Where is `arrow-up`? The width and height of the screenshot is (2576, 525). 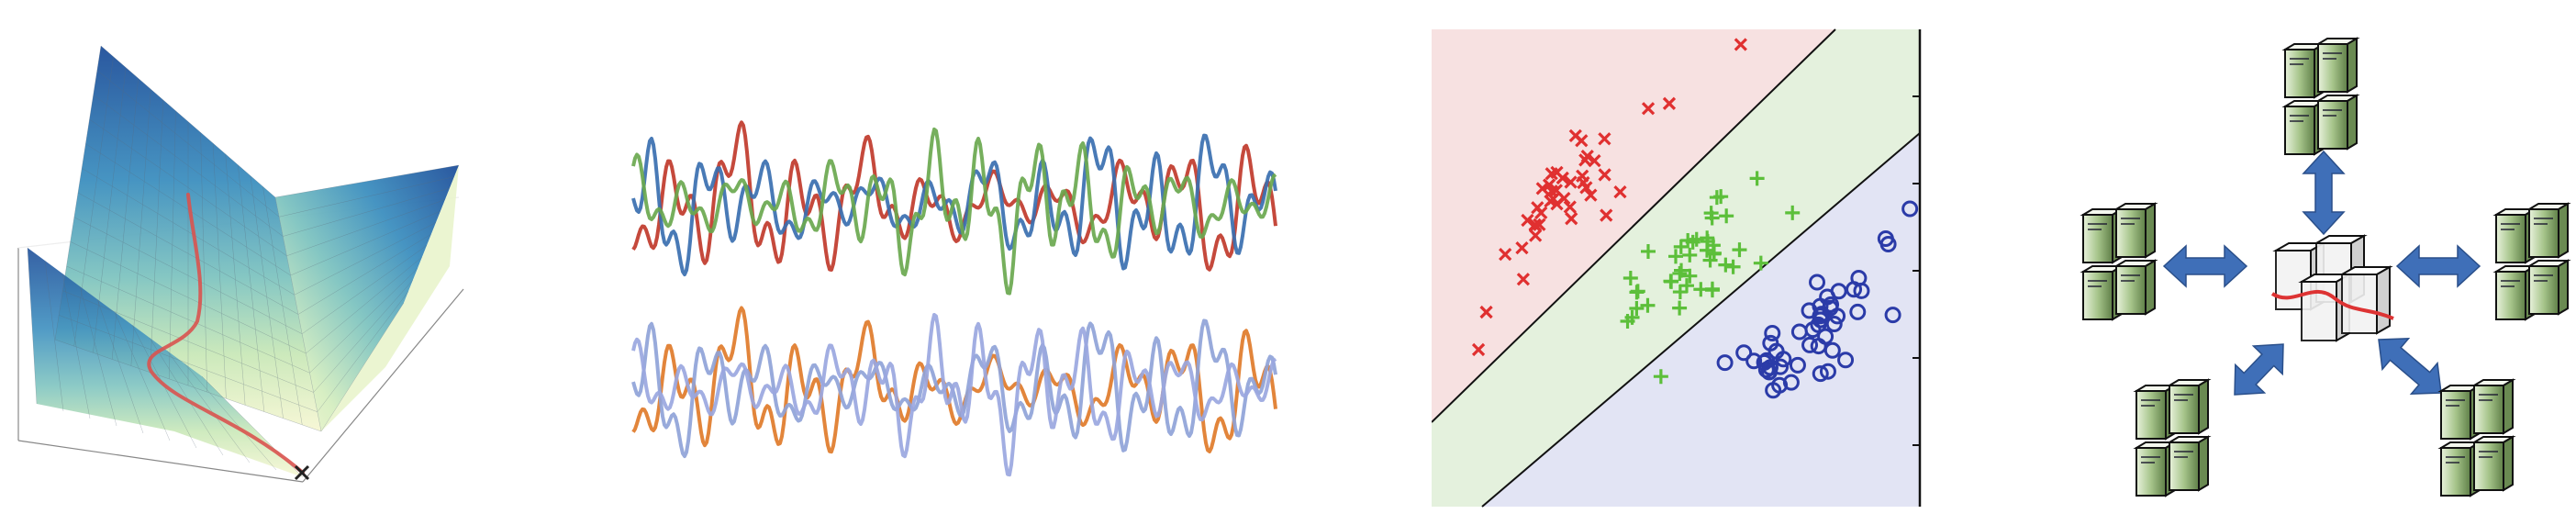
arrow-up is located at coordinates (2324, 193).